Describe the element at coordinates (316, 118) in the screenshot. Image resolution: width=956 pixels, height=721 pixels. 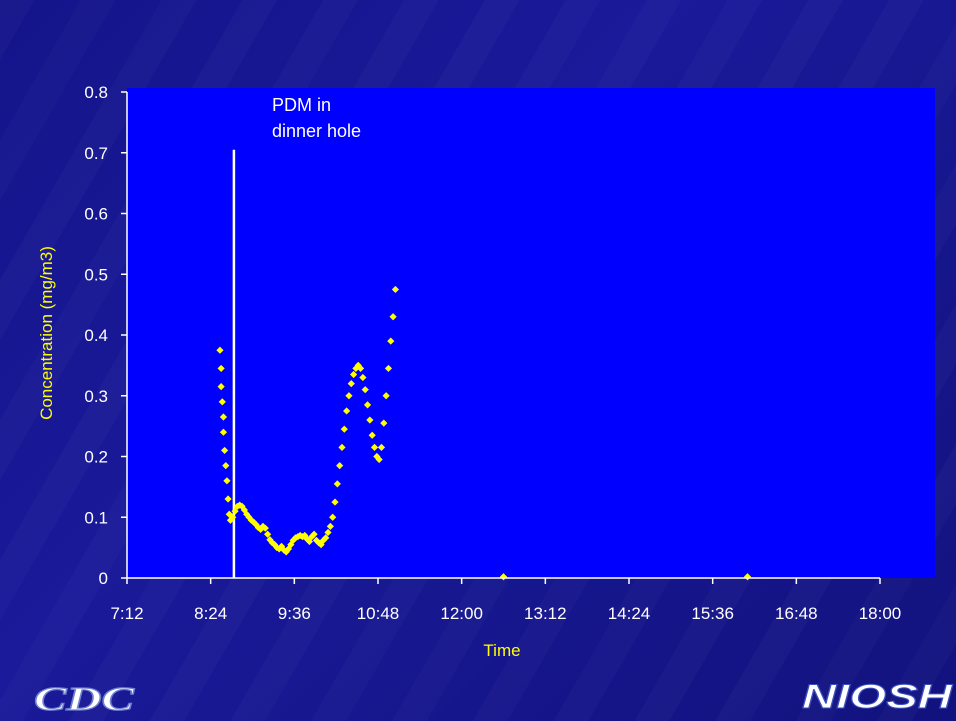
I see `annotation-text: PDM in dinner hole` at that location.